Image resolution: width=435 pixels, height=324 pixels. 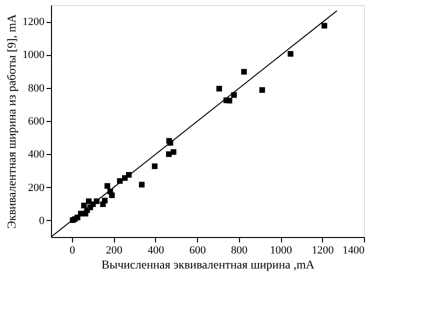 What do you see at coordinates (353, 250) in the screenshot?
I see `x-tick-label: 1400` at bounding box center [353, 250].